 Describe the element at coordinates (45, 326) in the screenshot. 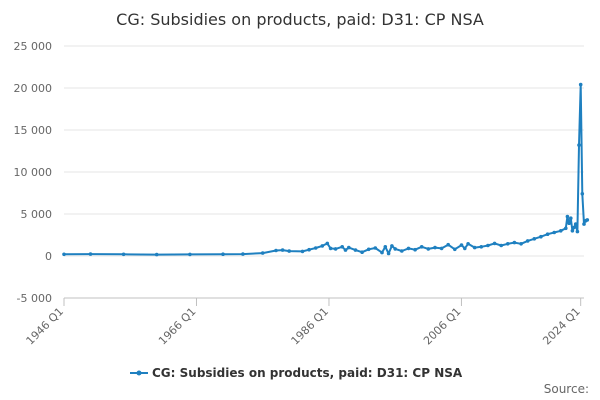

I see `x-tick-label-0: 1946 Q1` at that location.